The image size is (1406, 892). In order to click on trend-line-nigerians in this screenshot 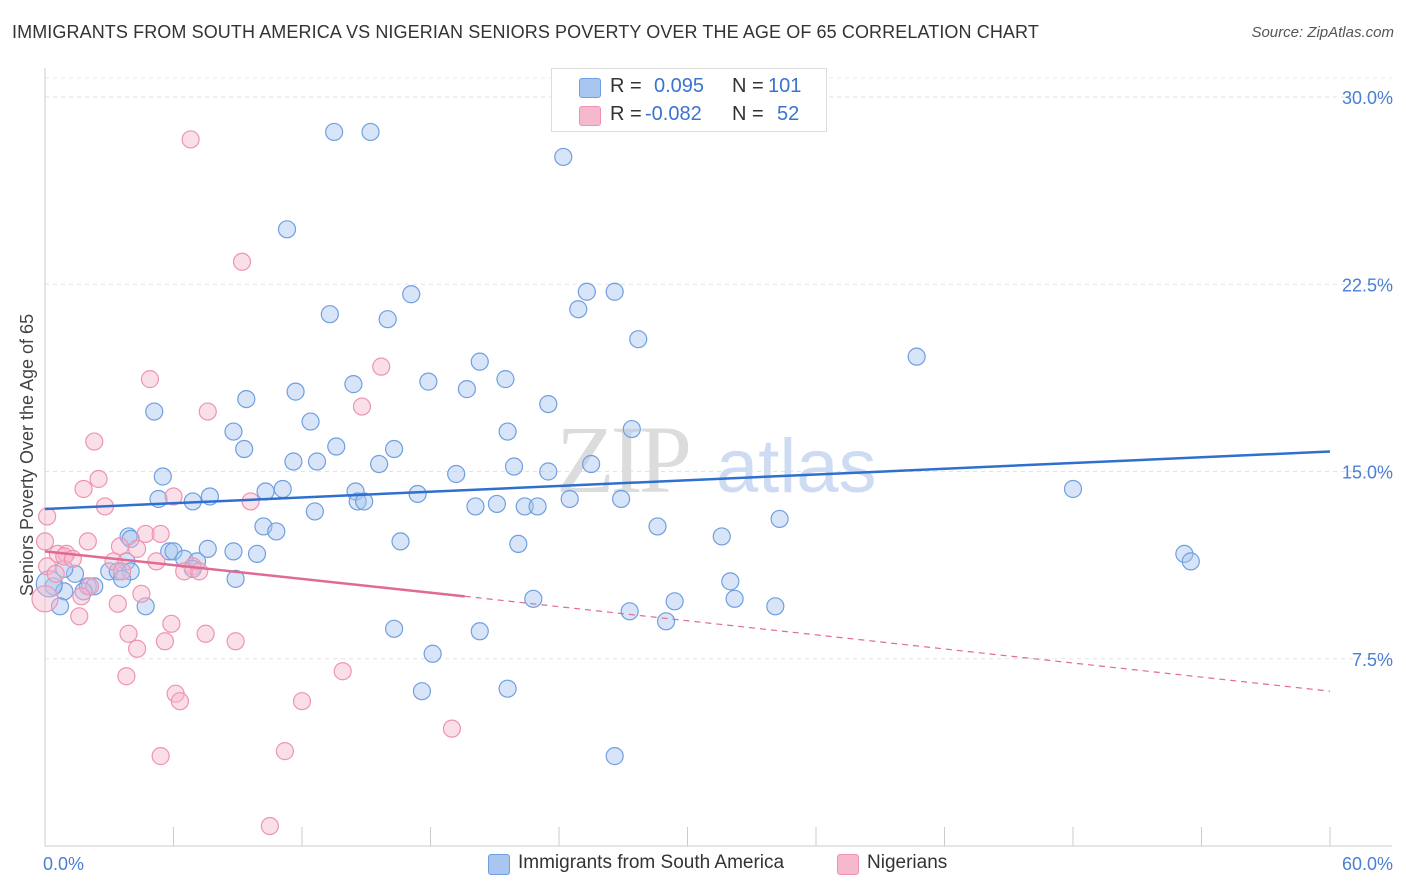, I will do `click(254, 574)`.